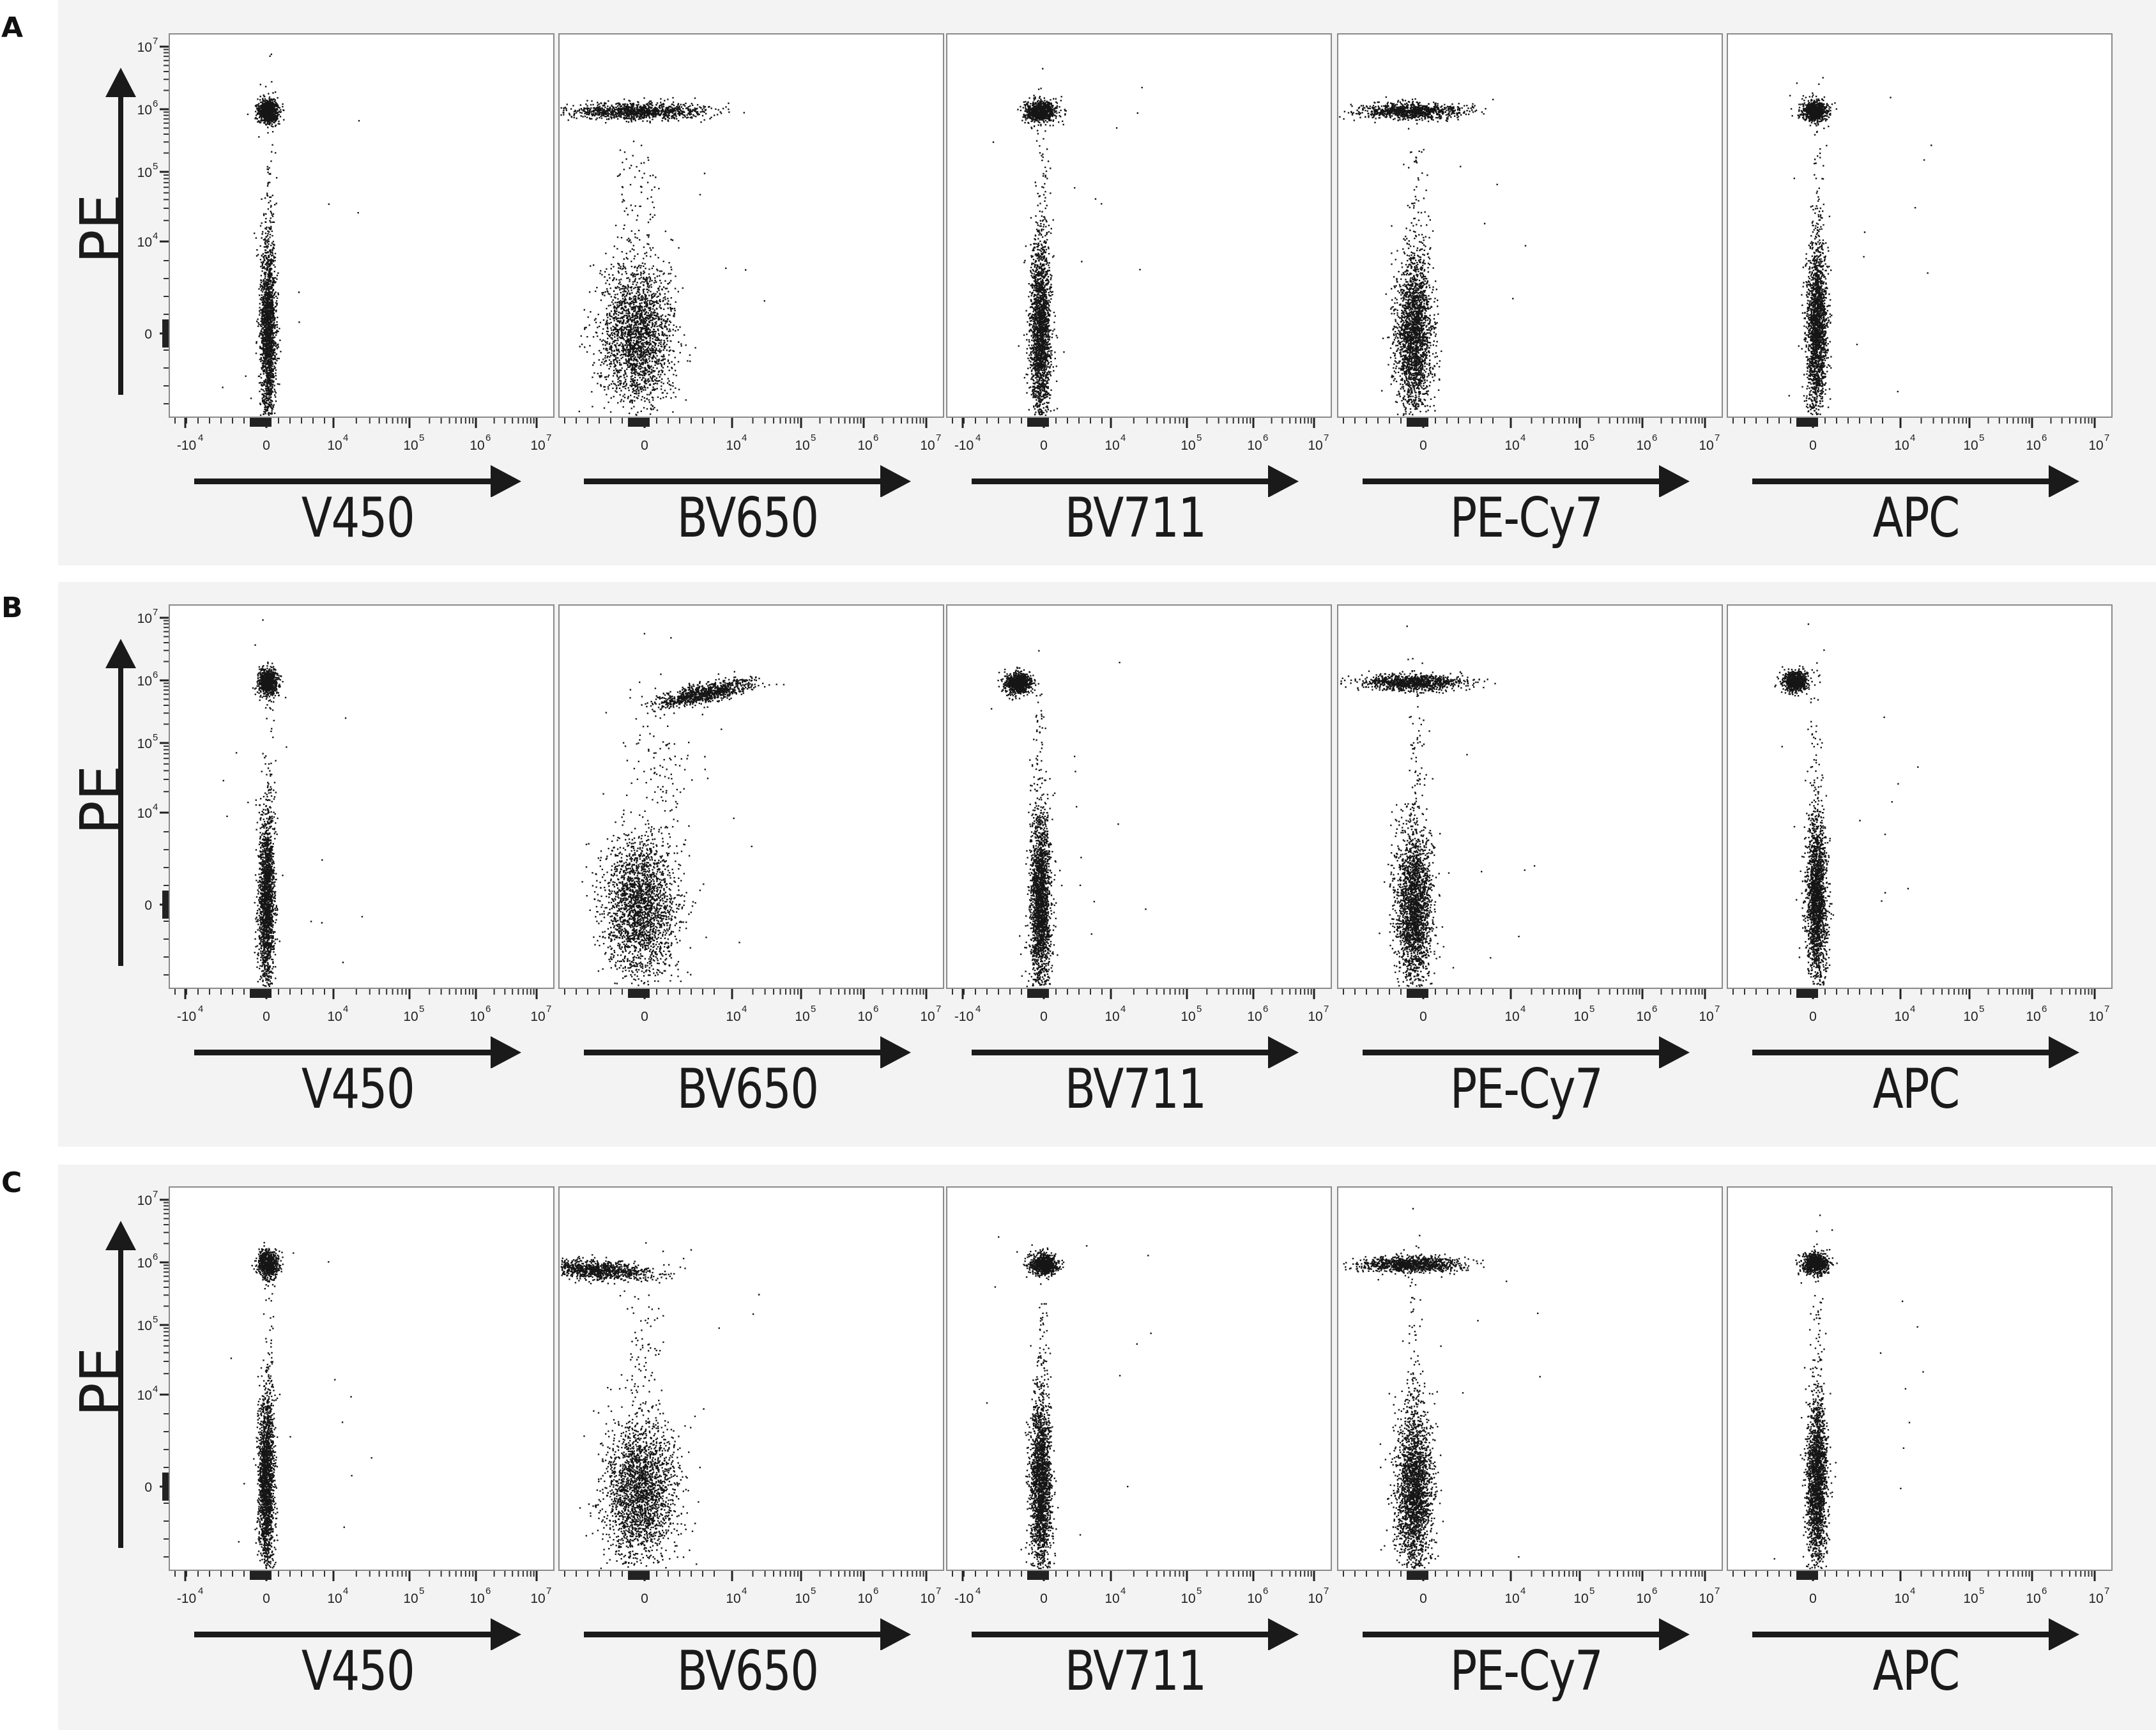 The height and width of the screenshot is (1730, 2156). What do you see at coordinates (1530, 1596) in the screenshot?
I see `x-axis-pe-cy7: 0 10 4 10 5 10 6 10 7` at bounding box center [1530, 1596].